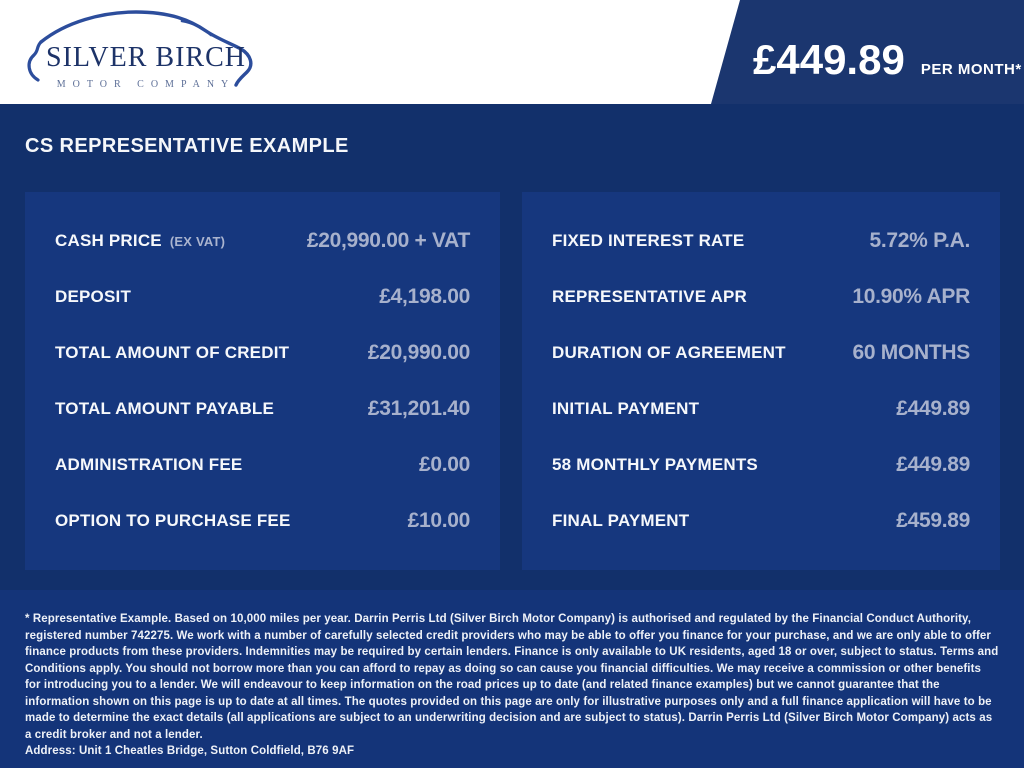 This screenshot has width=1024, height=768. Describe the element at coordinates (172, 352) in the screenshot. I see `row-label: TOTAL AMOUNT OF CREDIT` at that location.